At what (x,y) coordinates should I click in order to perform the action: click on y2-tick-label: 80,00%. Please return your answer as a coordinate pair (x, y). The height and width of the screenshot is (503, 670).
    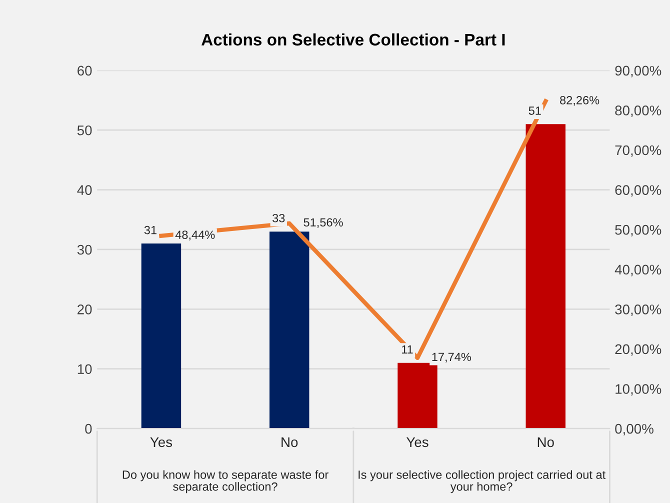
    Looking at the image, I should click on (638, 112).